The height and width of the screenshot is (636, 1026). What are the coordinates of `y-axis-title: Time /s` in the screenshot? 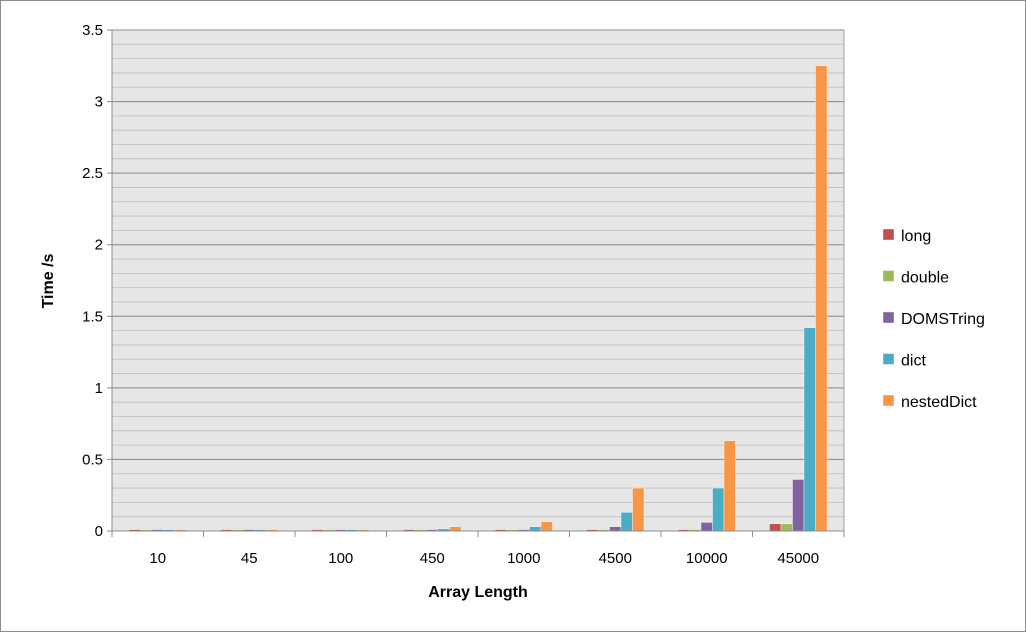 It's located at (48, 280).